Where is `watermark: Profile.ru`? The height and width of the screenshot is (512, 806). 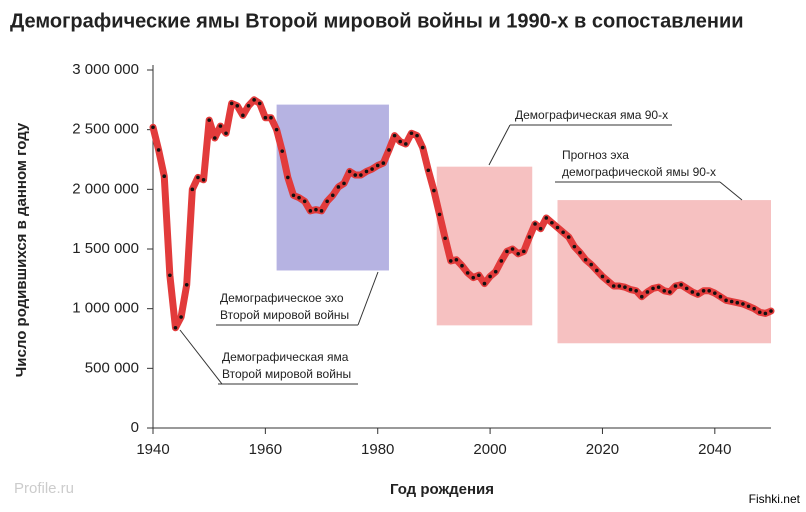 watermark: Profile.ru is located at coordinates (44, 488).